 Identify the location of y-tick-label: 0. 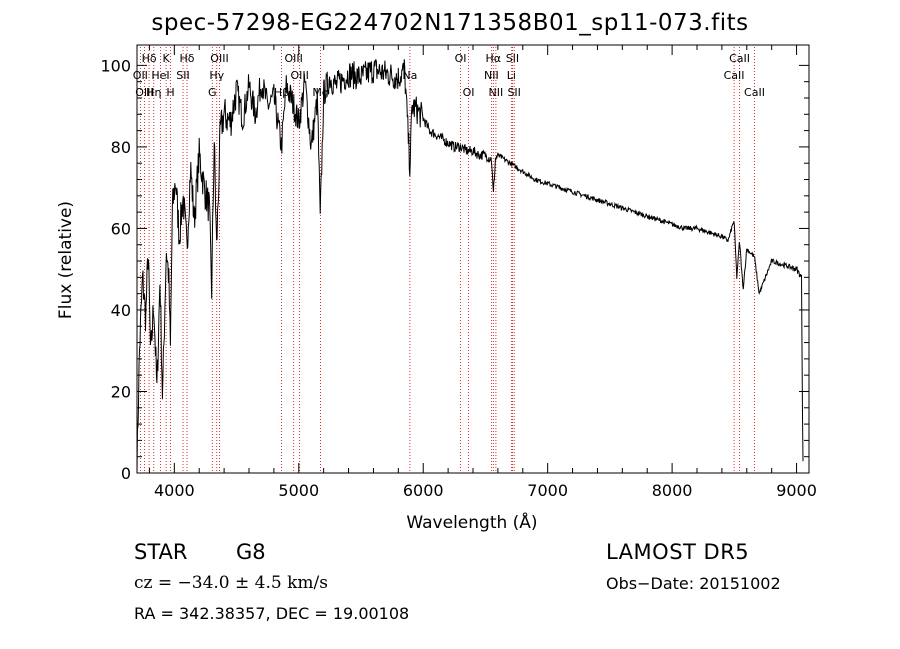
(126, 473).